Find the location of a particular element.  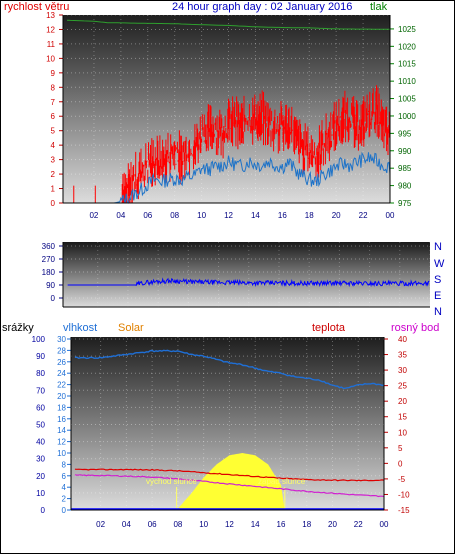

wind-left-tick-label: 13 is located at coordinates (50, 15).